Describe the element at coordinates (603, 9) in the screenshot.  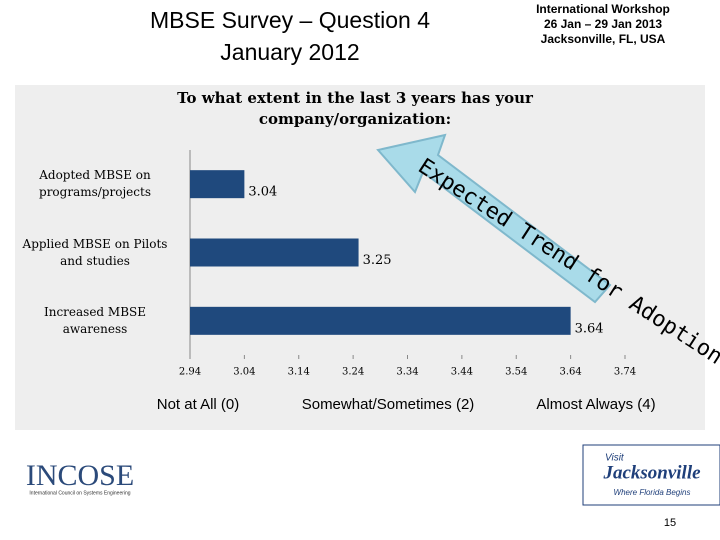
I see `event-info: International Workshop` at that location.